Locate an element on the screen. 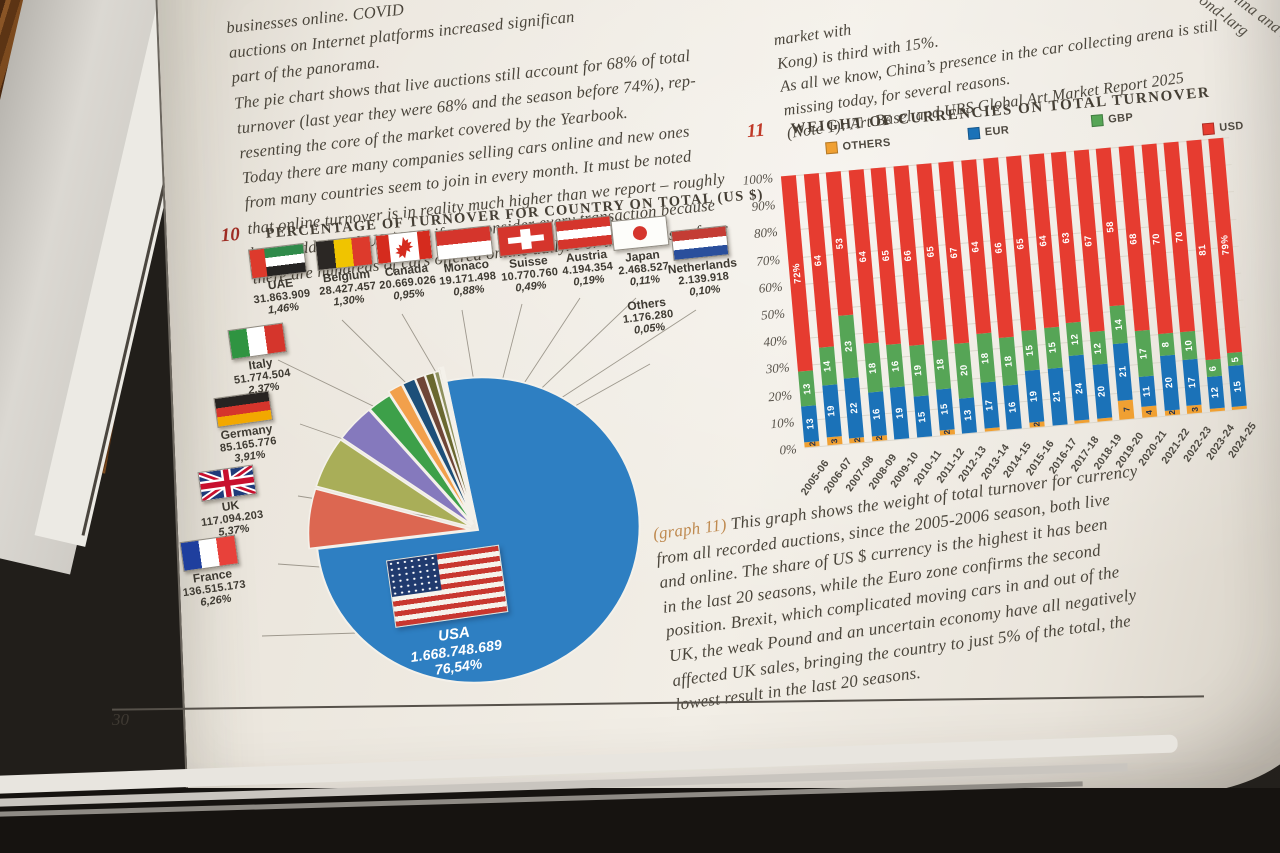 The height and width of the screenshot is (853, 1280). y-axis-tick: 50% is located at coordinates (773, 314).